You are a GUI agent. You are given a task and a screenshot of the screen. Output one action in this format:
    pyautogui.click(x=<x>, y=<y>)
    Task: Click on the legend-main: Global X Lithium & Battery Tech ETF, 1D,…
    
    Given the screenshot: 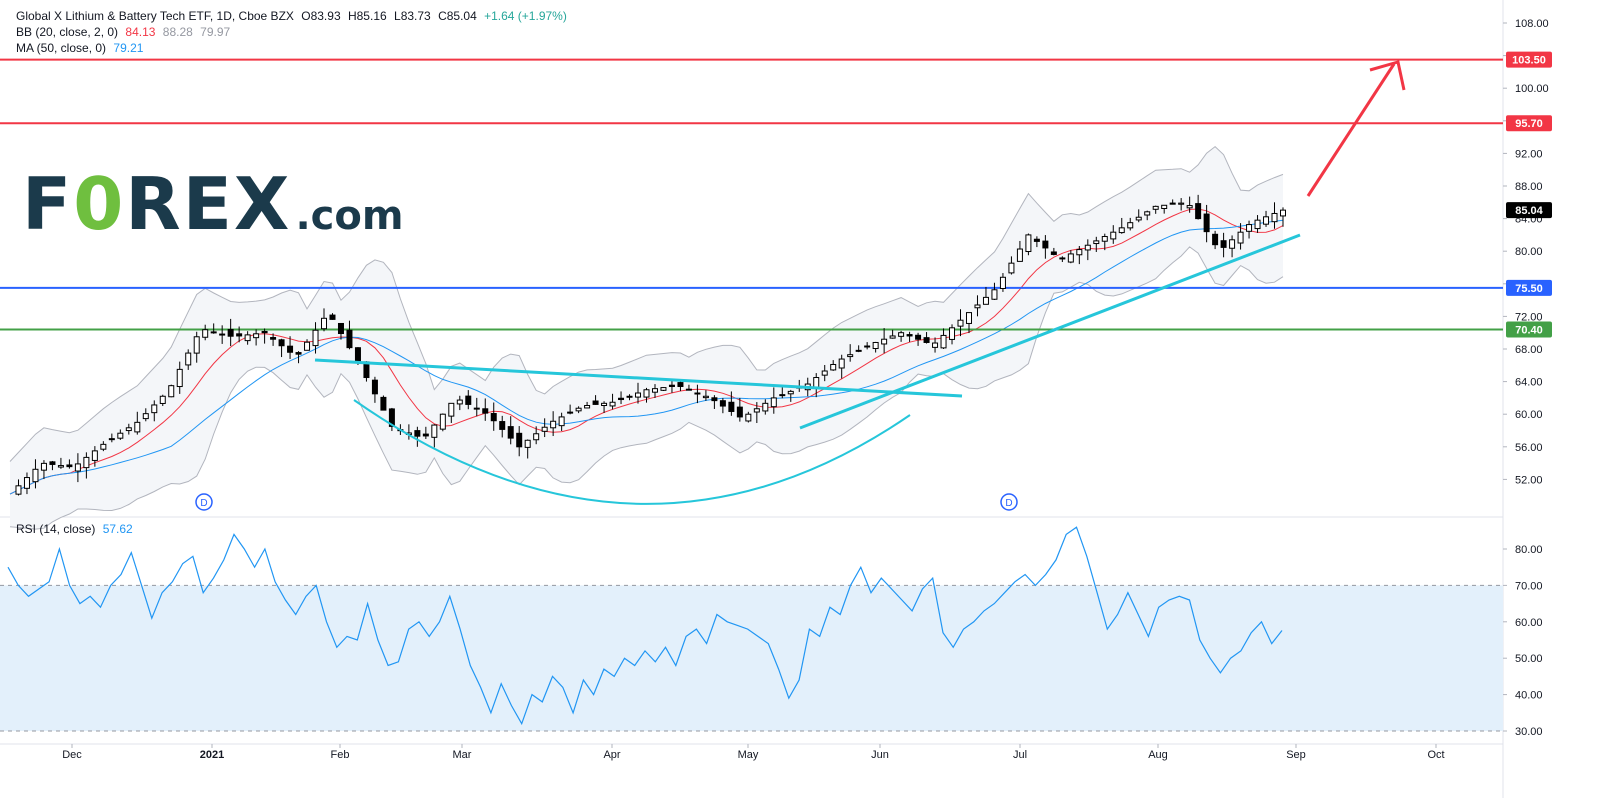 What is the action you would take?
    pyautogui.click(x=291, y=16)
    